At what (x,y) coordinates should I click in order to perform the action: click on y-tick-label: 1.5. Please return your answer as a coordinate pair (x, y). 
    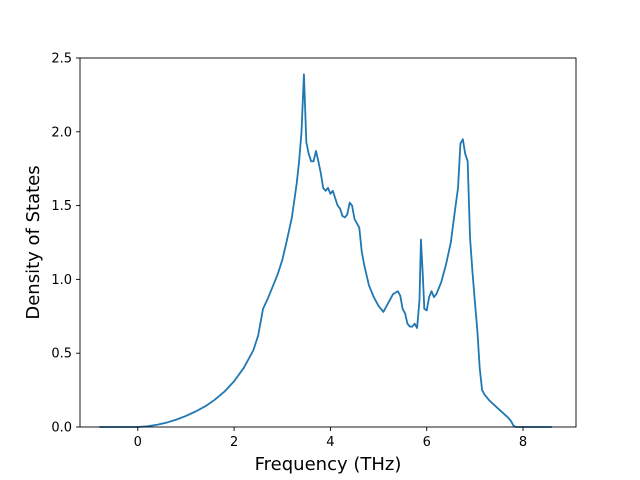
    Looking at the image, I should click on (61, 206).